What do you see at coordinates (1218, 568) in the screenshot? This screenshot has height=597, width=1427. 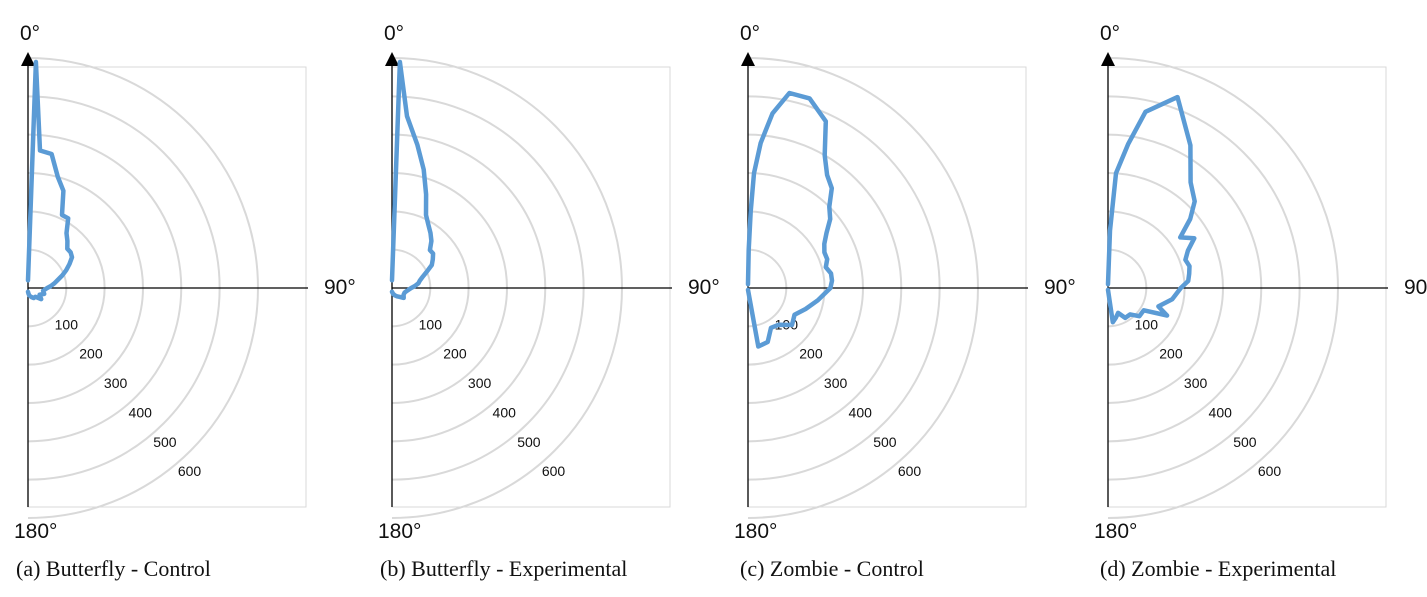 I see `subfigure-caption: (d) Zombie - Experimental` at bounding box center [1218, 568].